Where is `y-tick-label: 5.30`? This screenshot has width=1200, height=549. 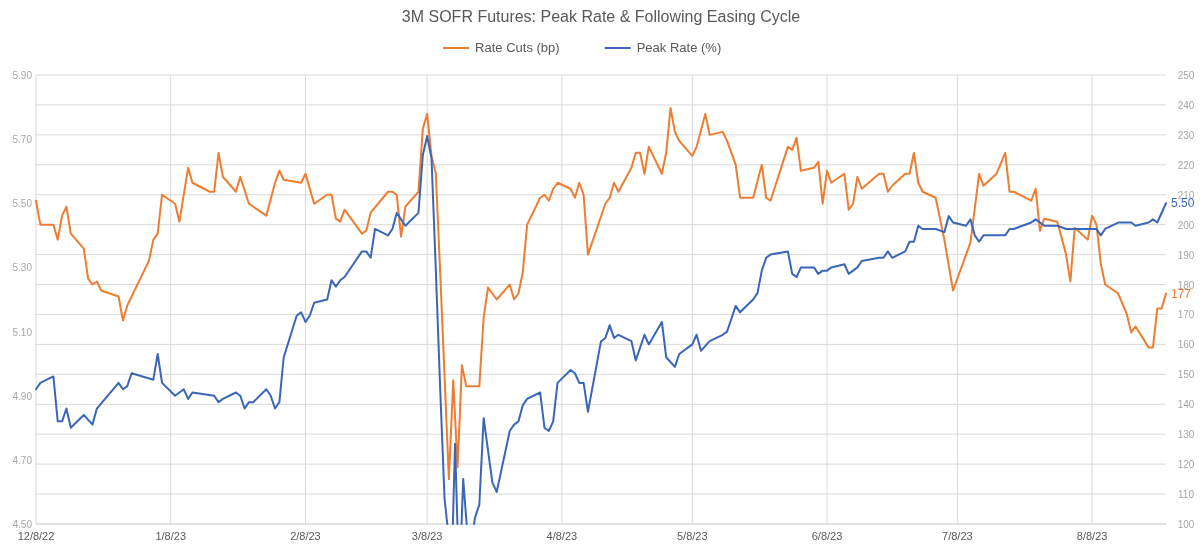 y-tick-label: 5.30 is located at coordinates (22, 268).